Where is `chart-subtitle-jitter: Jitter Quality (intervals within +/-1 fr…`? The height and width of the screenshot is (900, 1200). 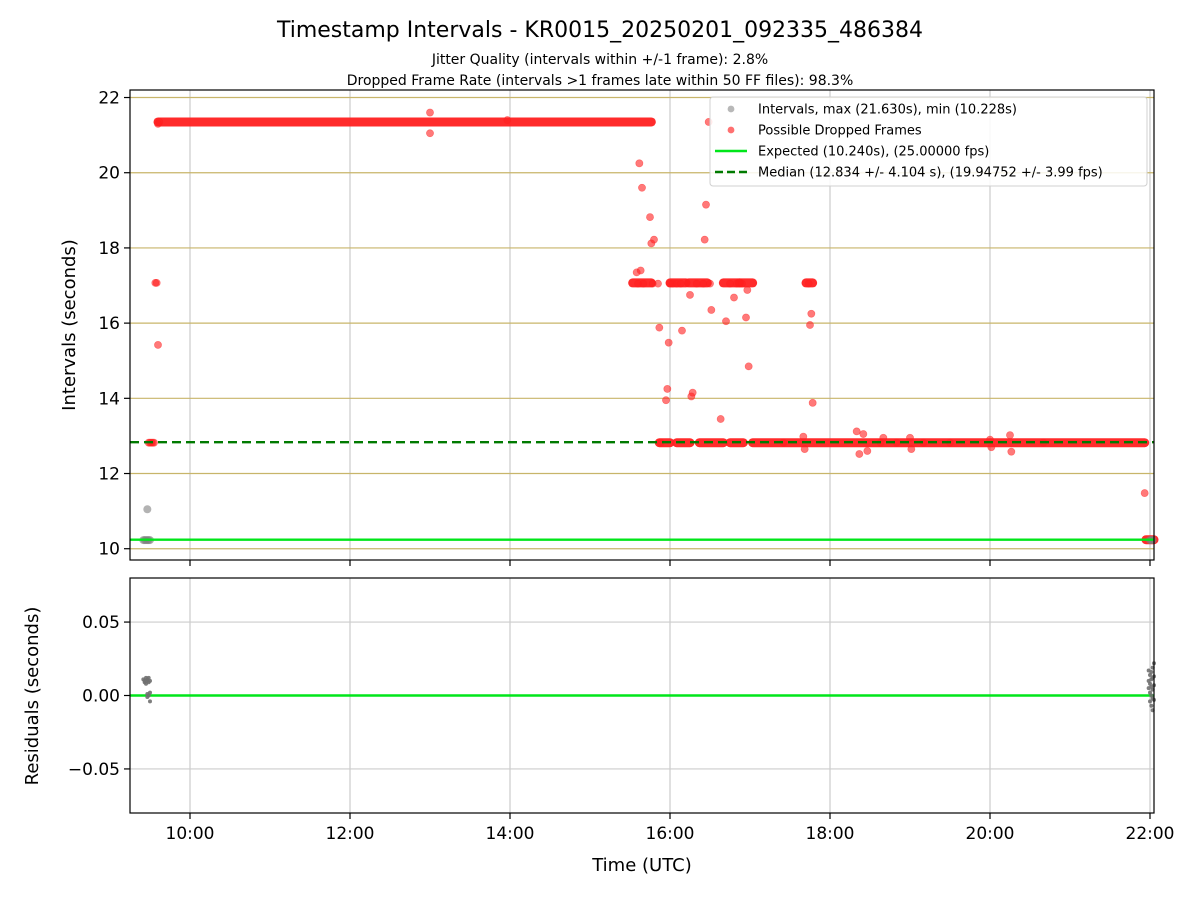
chart-subtitle-jitter: Jitter Quality (intervals within +/-1 fr… is located at coordinates (599, 60).